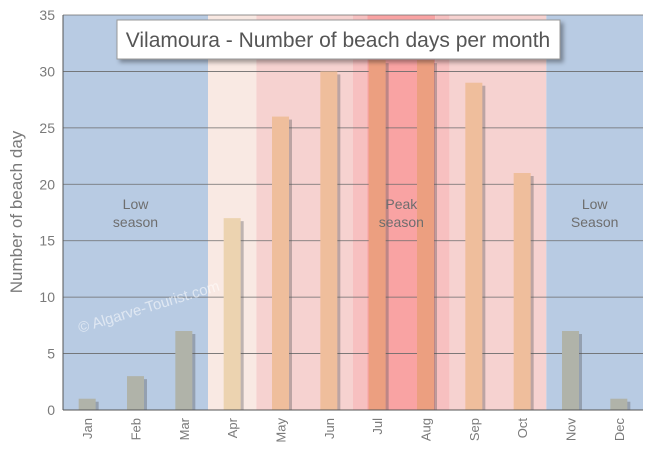  What do you see at coordinates (135, 222) in the screenshot?
I see `season-label-0-line-1: season` at bounding box center [135, 222].